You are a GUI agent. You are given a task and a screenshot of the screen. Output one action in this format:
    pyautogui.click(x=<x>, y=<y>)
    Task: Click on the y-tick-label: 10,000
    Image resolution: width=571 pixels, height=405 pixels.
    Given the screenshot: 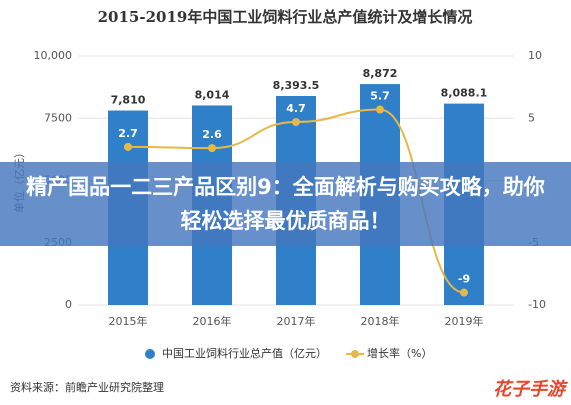 What is the action you would take?
    pyautogui.click(x=53, y=55)
    